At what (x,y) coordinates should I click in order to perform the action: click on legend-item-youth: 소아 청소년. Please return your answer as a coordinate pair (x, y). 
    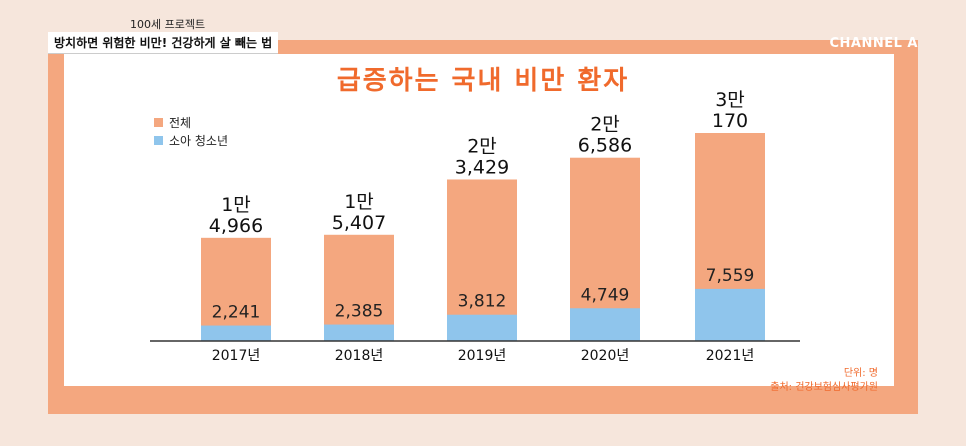
    Looking at the image, I should click on (191, 140).